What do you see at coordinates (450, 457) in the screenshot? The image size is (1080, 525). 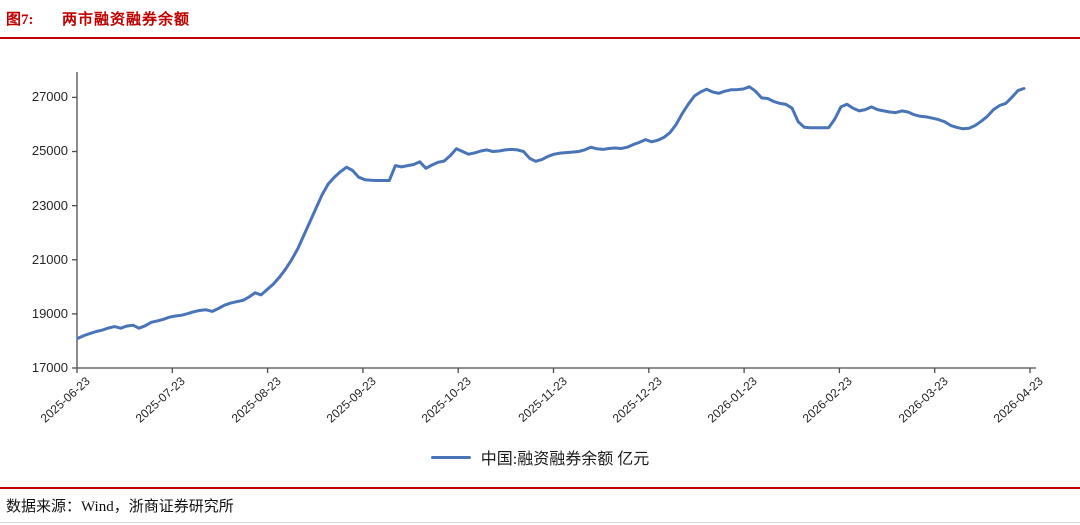 I see `legend-line-swatch-icon` at bounding box center [450, 457].